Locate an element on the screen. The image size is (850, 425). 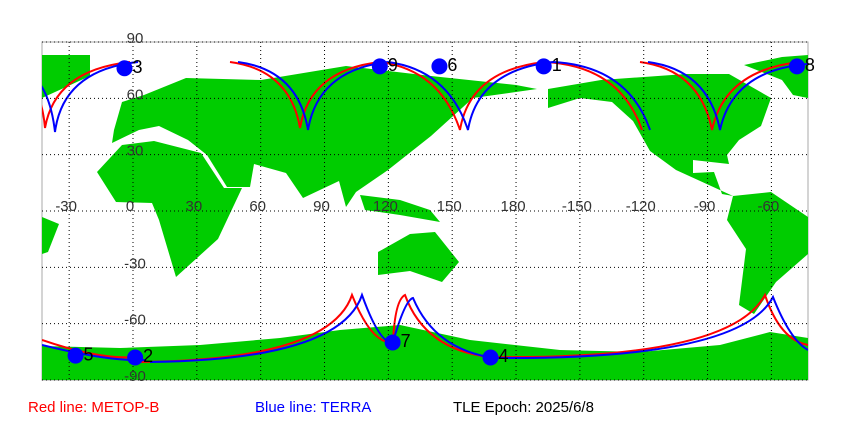
satellite-label: 4 is located at coordinates (504, 356).